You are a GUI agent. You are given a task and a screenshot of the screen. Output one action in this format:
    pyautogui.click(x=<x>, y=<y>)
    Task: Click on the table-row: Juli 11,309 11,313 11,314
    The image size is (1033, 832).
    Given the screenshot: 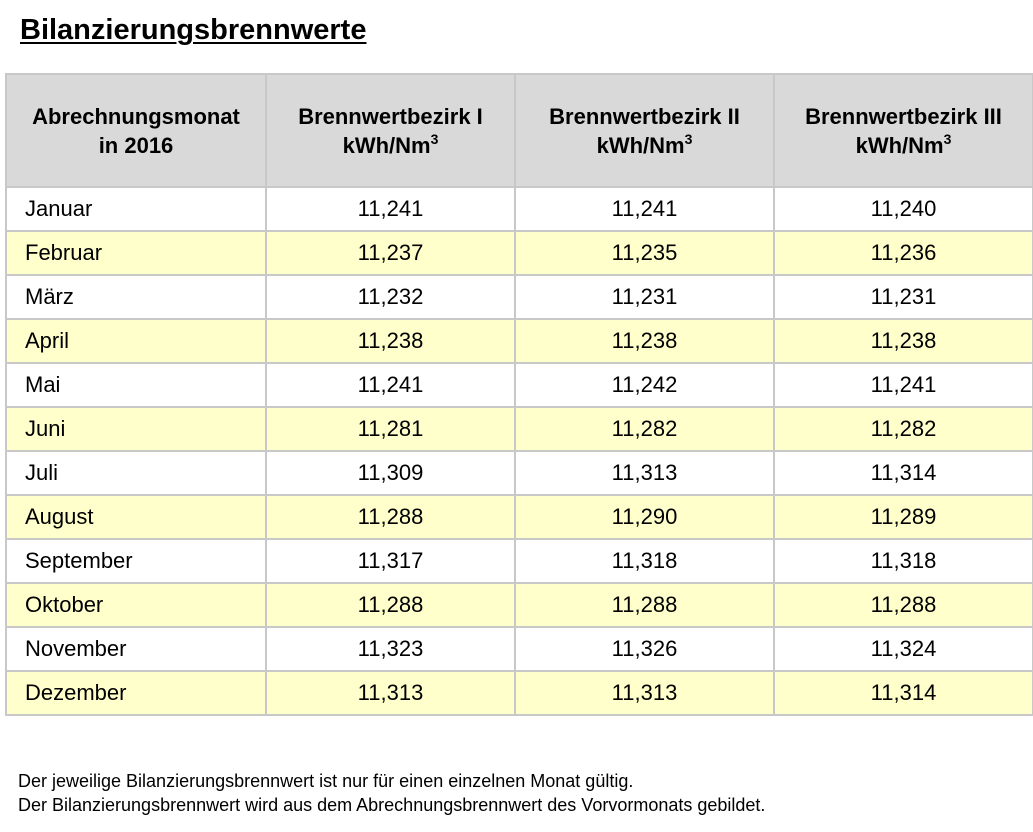 What is the action you would take?
    pyautogui.click(x=519, y=473)
    